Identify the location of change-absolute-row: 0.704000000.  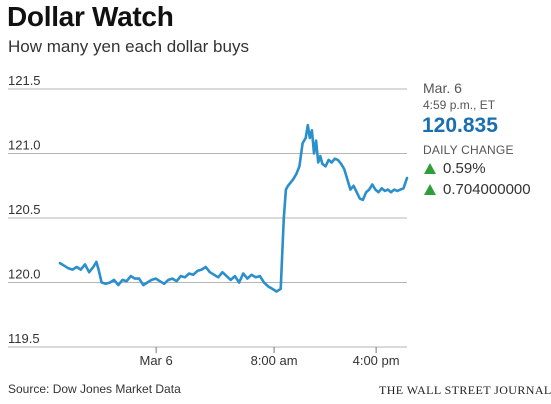
(477, 189).